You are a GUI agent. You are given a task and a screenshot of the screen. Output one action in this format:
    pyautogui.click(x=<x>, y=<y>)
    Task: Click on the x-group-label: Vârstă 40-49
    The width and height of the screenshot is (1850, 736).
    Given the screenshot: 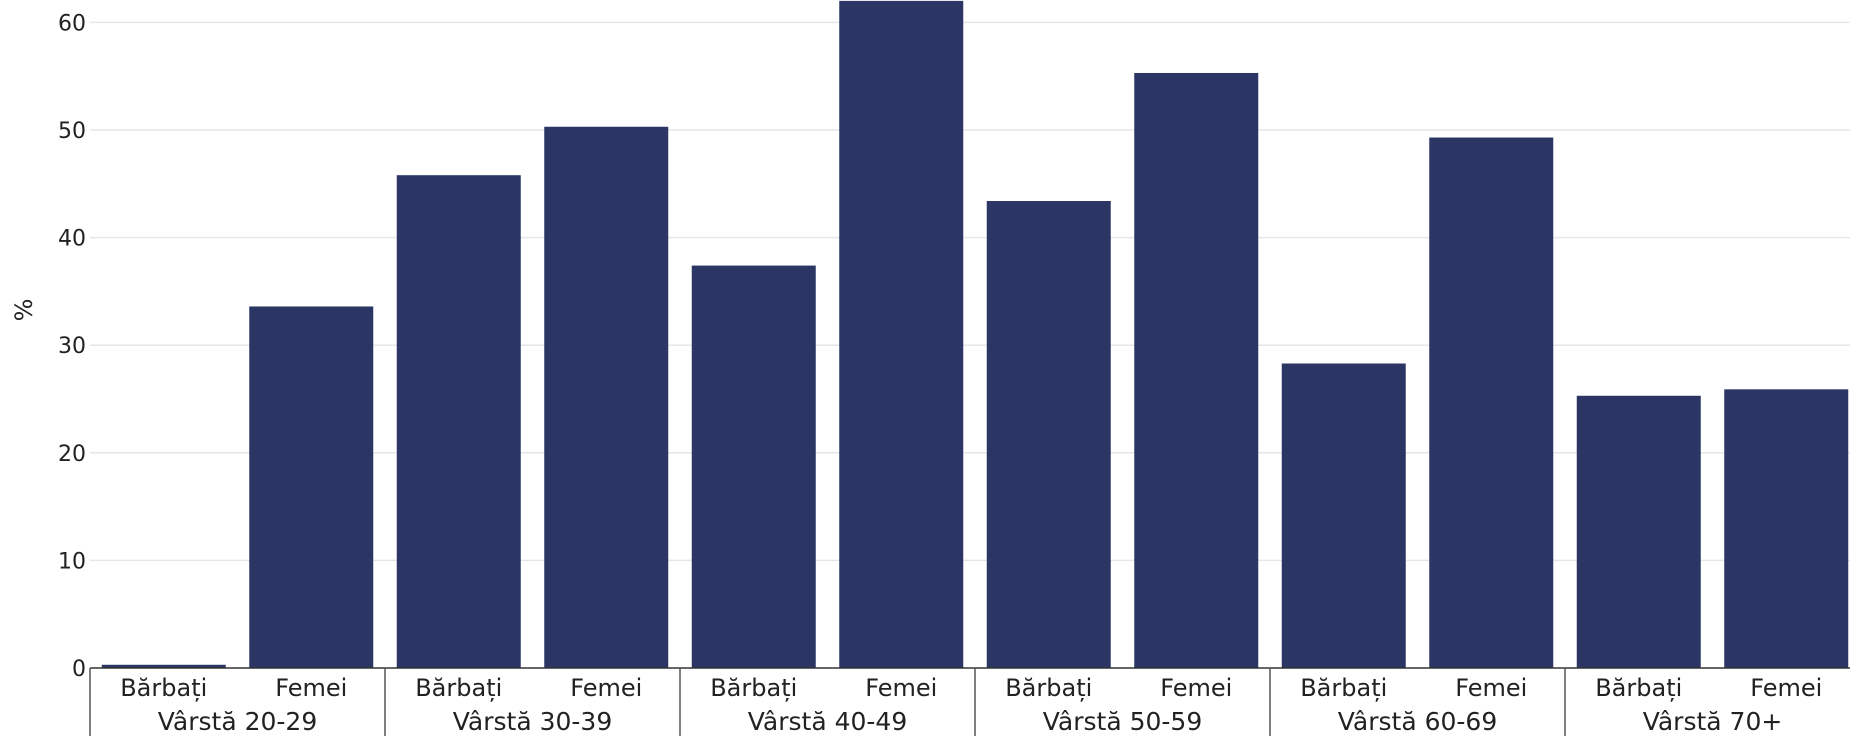 What is the action you would take?
    pyautogui.click(x=828, y=721)
    